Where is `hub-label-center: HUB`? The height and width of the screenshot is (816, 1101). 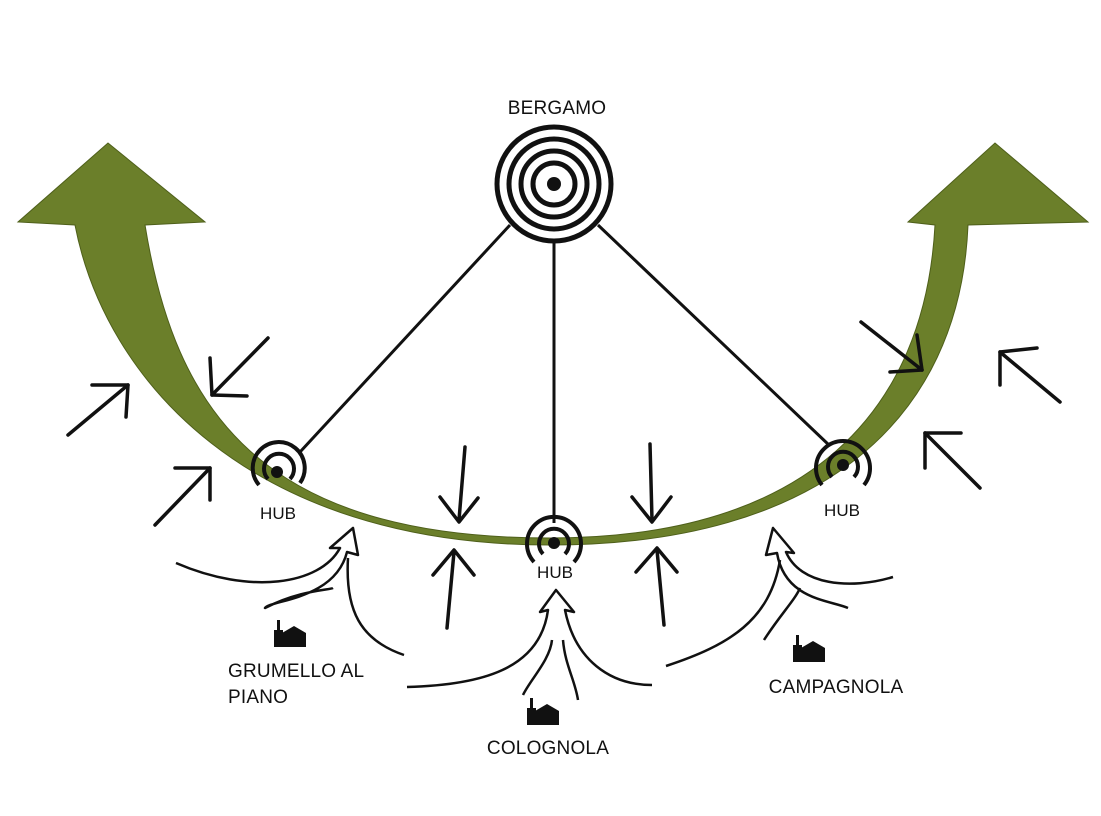
hub-label-center: HUB is located at coordinates (555, 572).